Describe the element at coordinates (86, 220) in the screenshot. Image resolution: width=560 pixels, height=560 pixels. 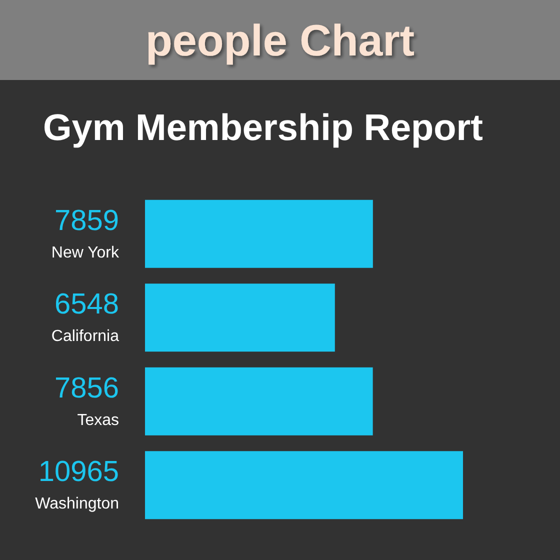
I see `data-label: 7859` at that location.